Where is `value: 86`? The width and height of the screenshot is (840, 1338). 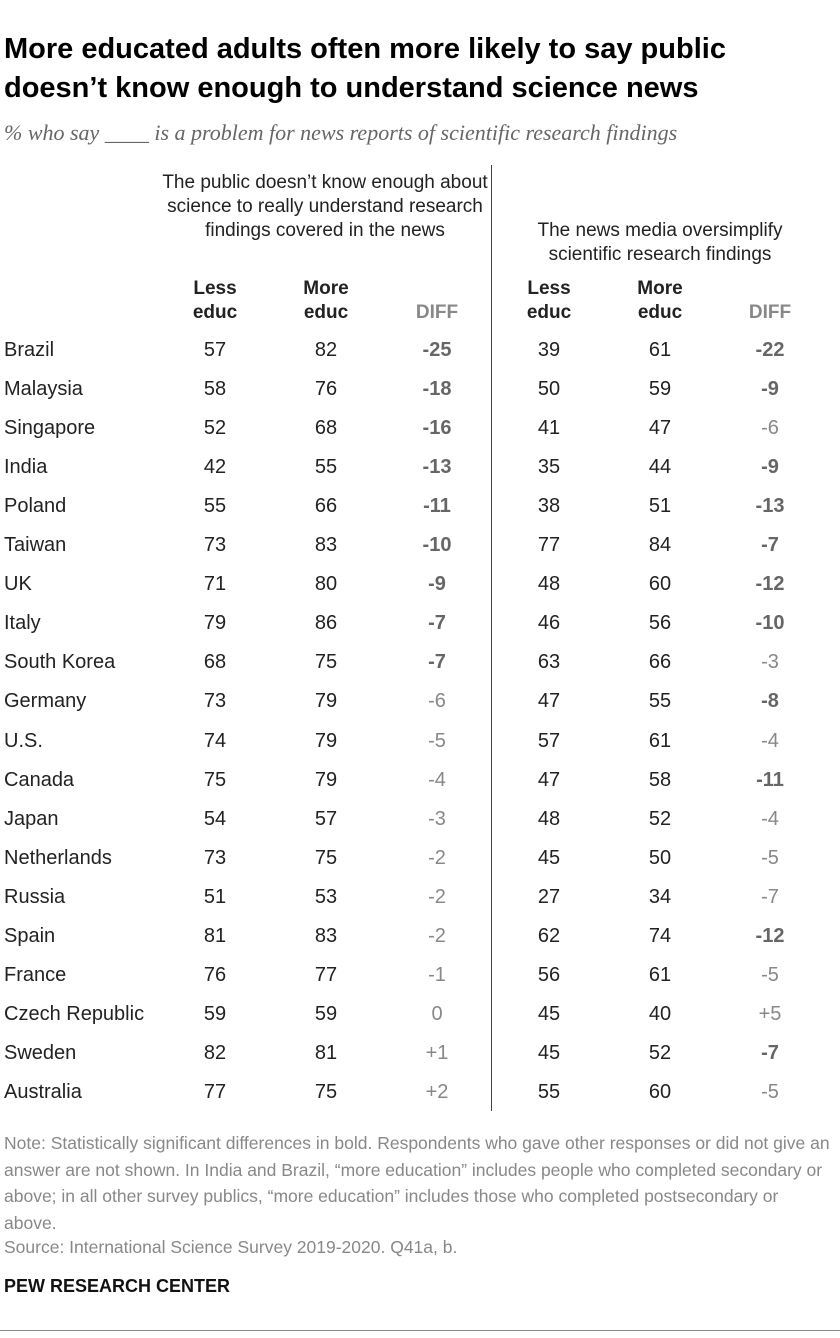 value: 86 is located at coordinates (326, 623).